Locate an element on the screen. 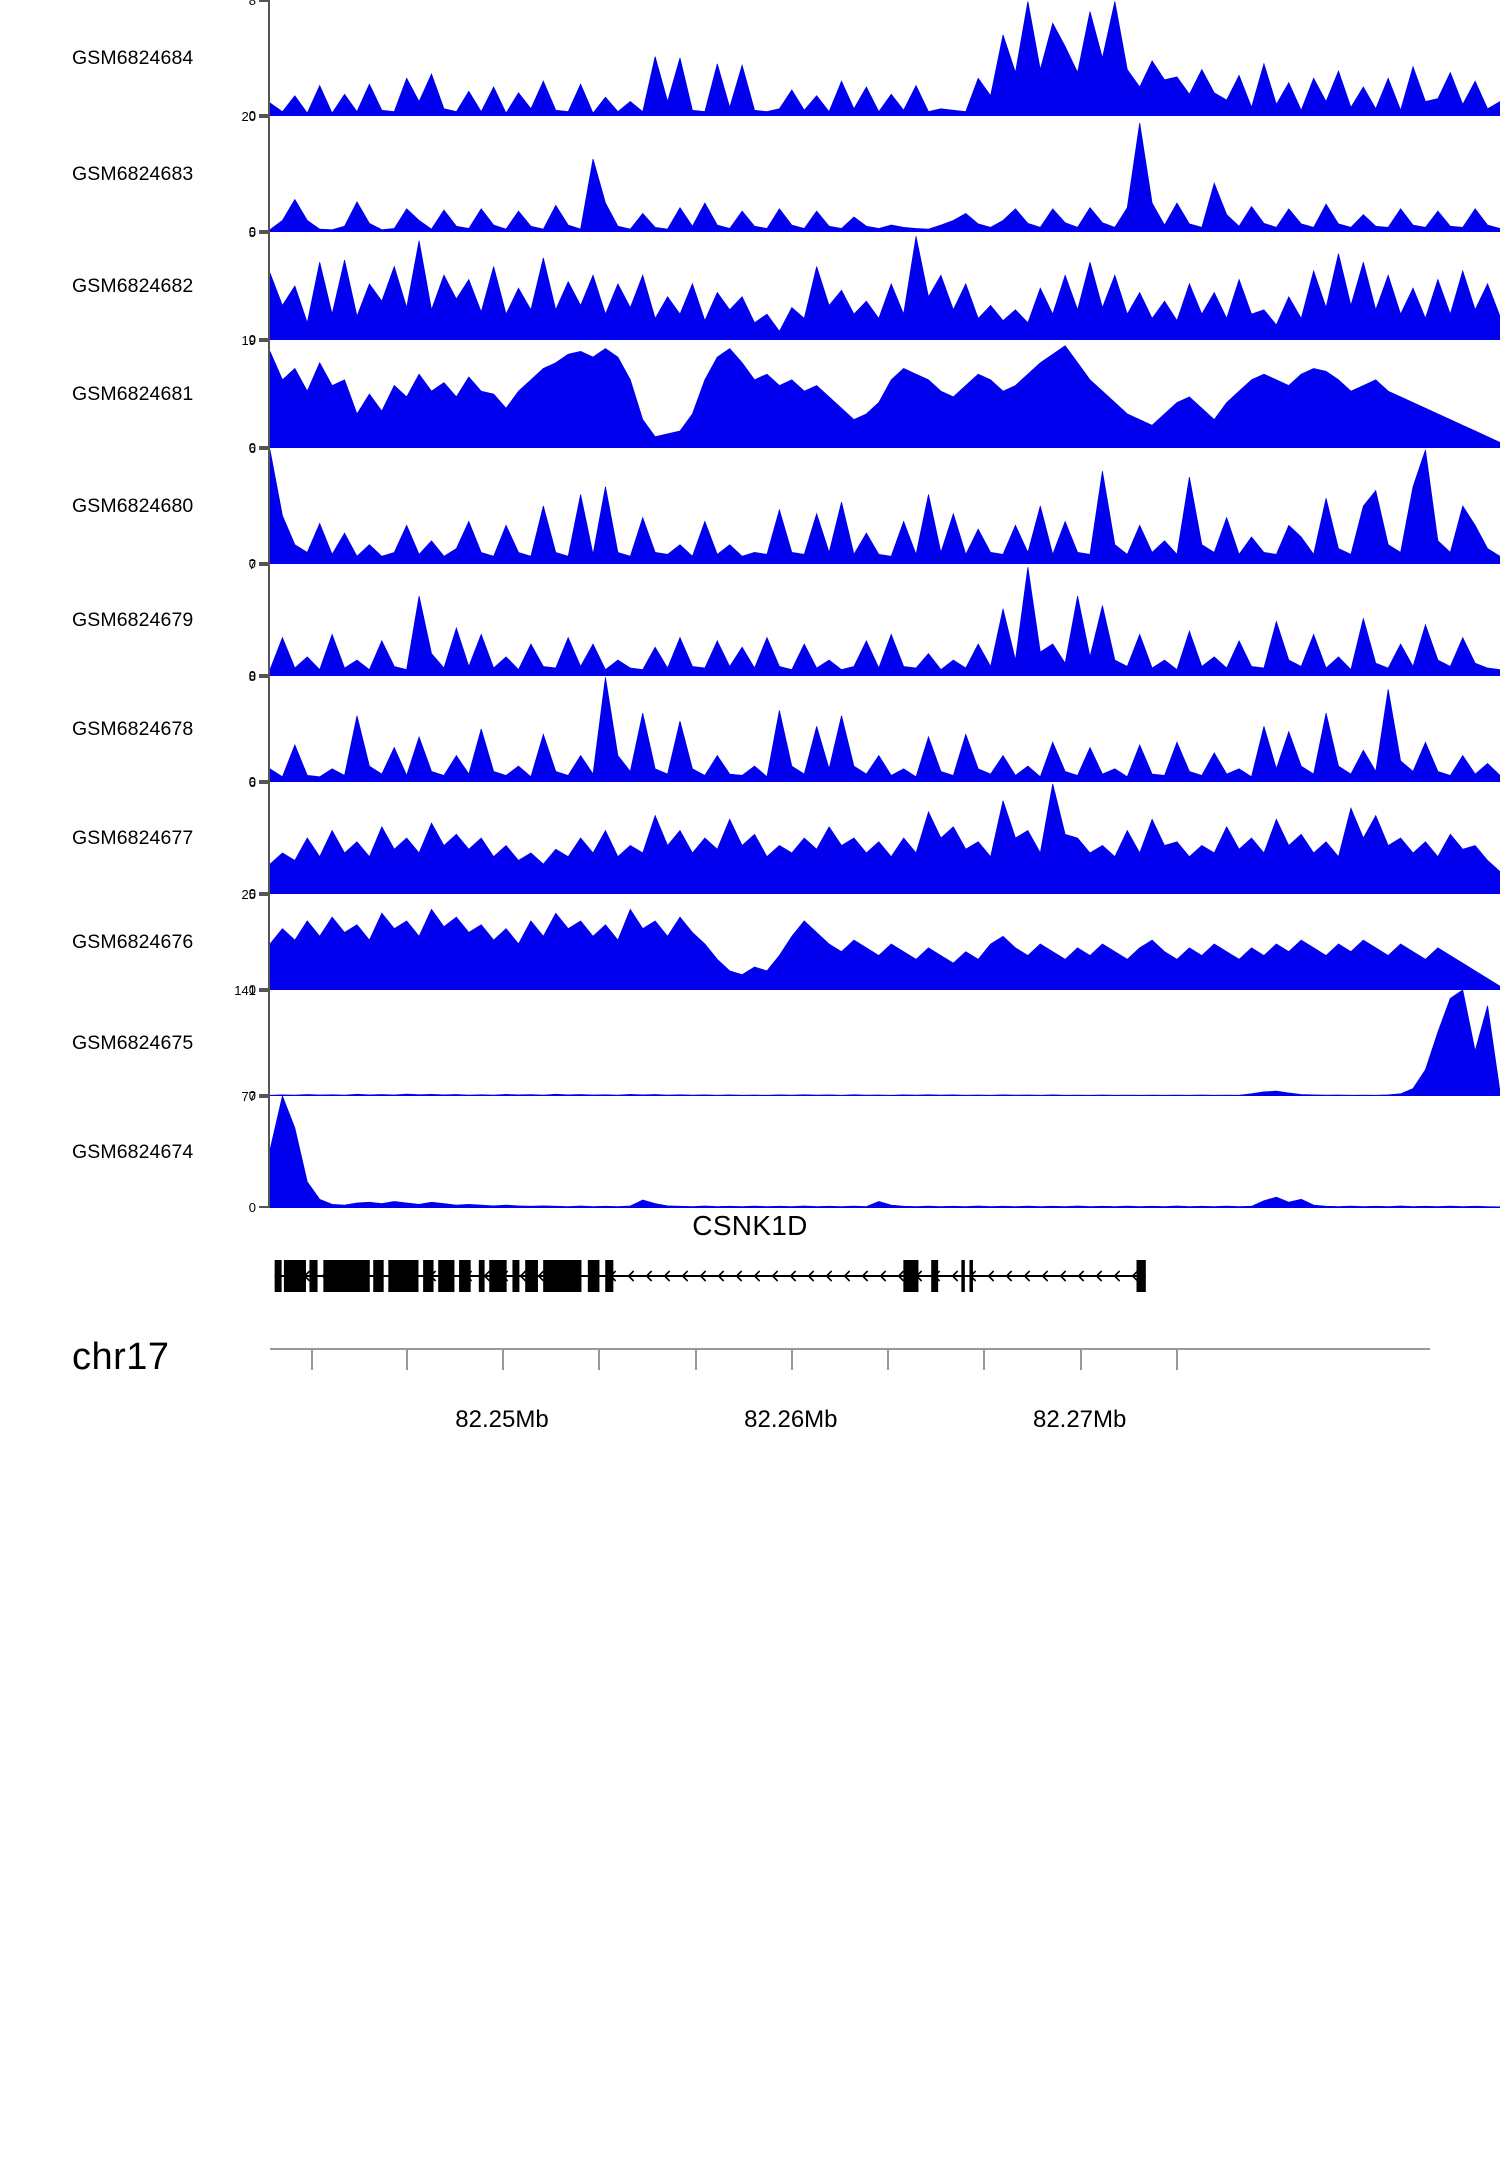  ruler-tick-label: 82.27Mb is located at coordinates (1079, 1419).